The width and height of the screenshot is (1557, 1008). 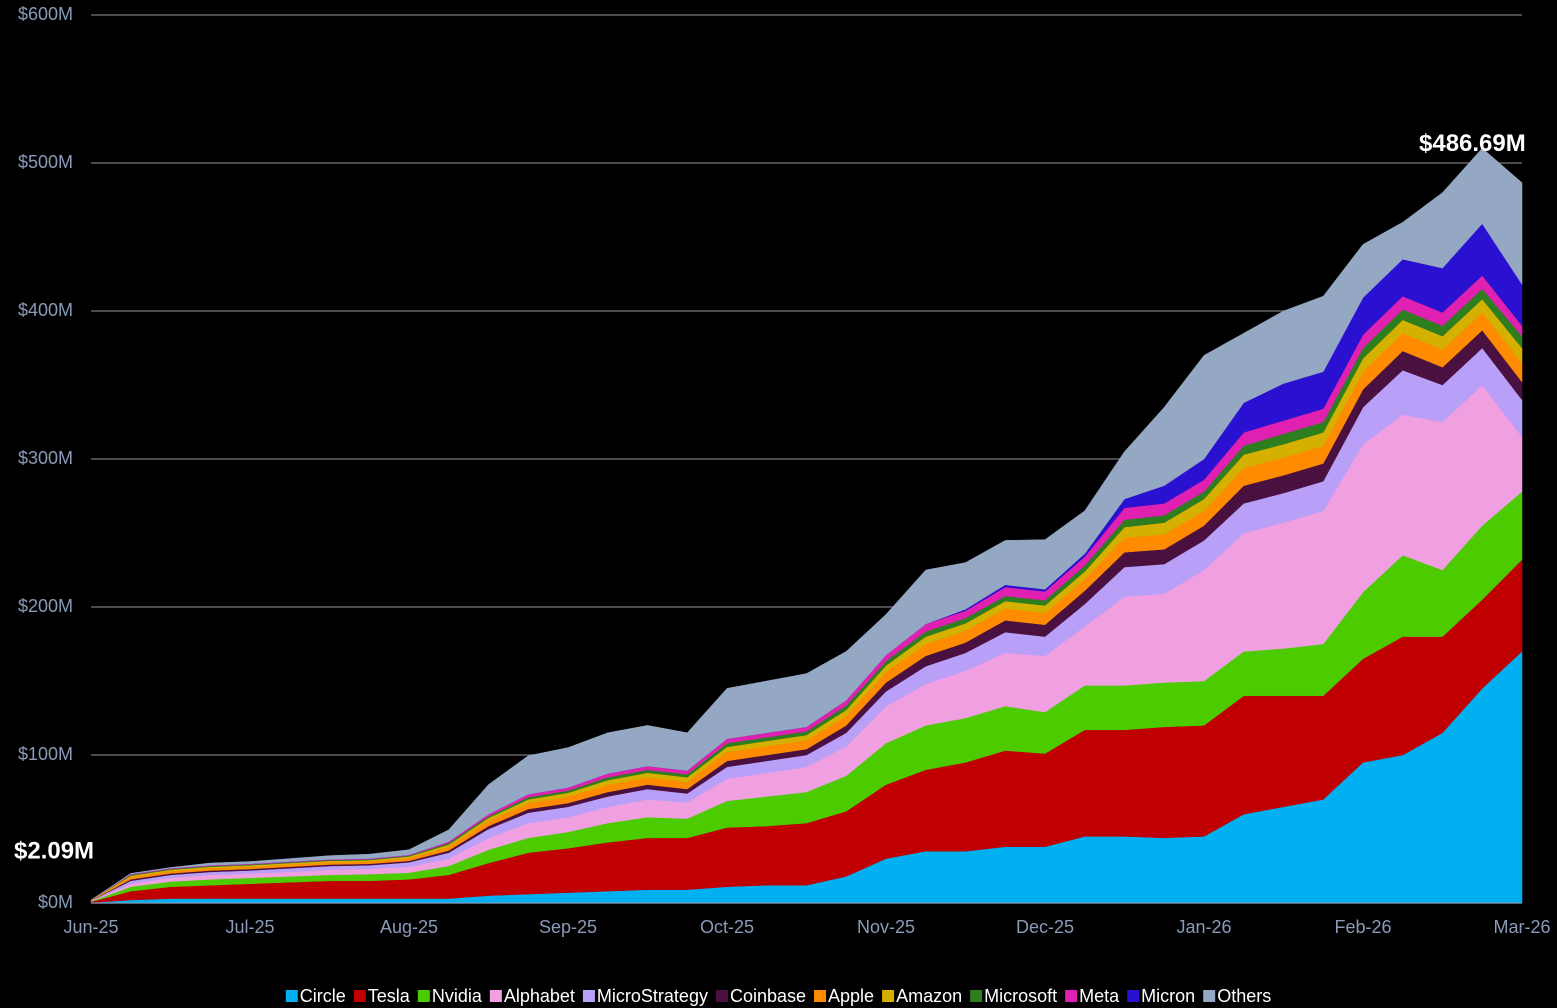 What do you see at coordinates (1203, 927) in the screenshot?
I see `x-tick-label: Jan-26` at bounding box center [1203, 927].